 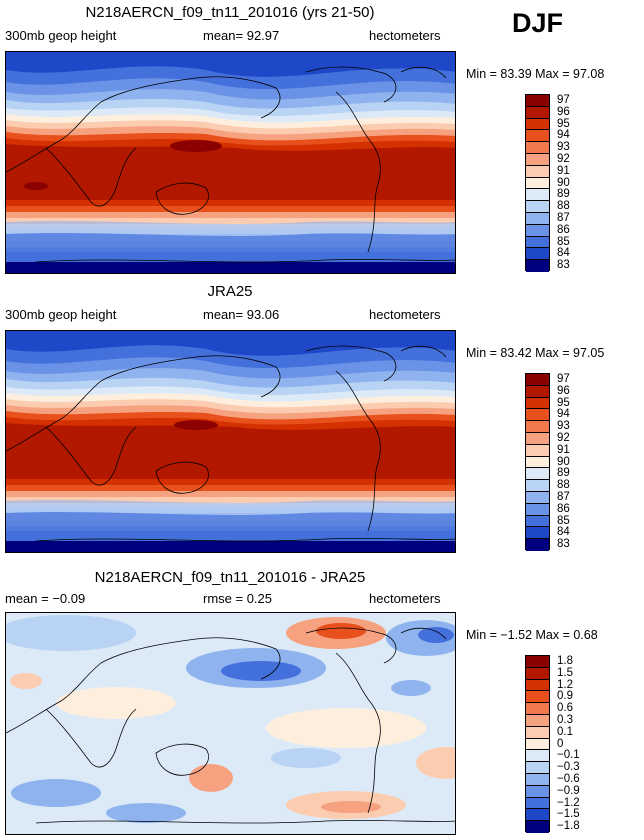 What do you see at coordinates (565, 684) in the screenshot?
I see `colorbar-label: 1.2` at bounding box center [565, 684].